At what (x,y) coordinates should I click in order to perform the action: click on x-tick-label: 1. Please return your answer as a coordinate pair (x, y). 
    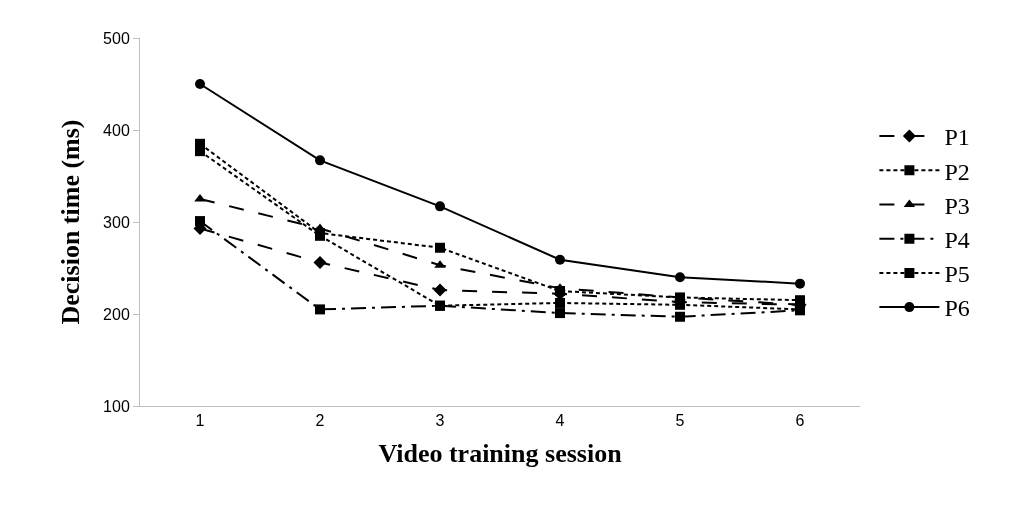
    Looking at the image, I should click on (200, 421).